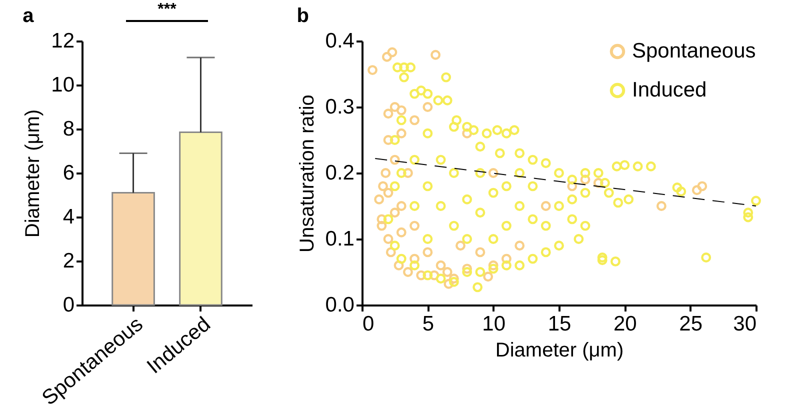  I want to click on y-tick-label: 0.2, so click(339, 173).